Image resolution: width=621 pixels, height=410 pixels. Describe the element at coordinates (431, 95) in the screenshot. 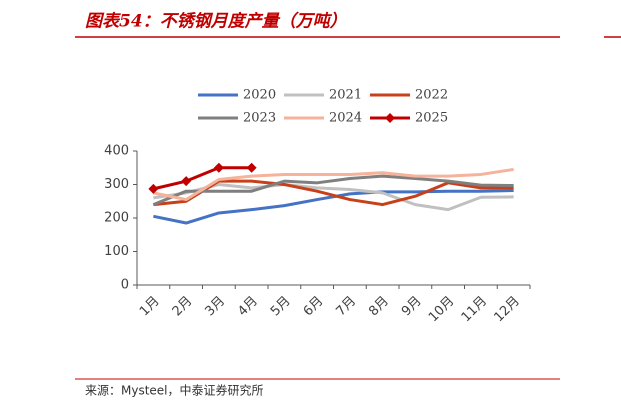

I see `legend-label: 2022` at that location.